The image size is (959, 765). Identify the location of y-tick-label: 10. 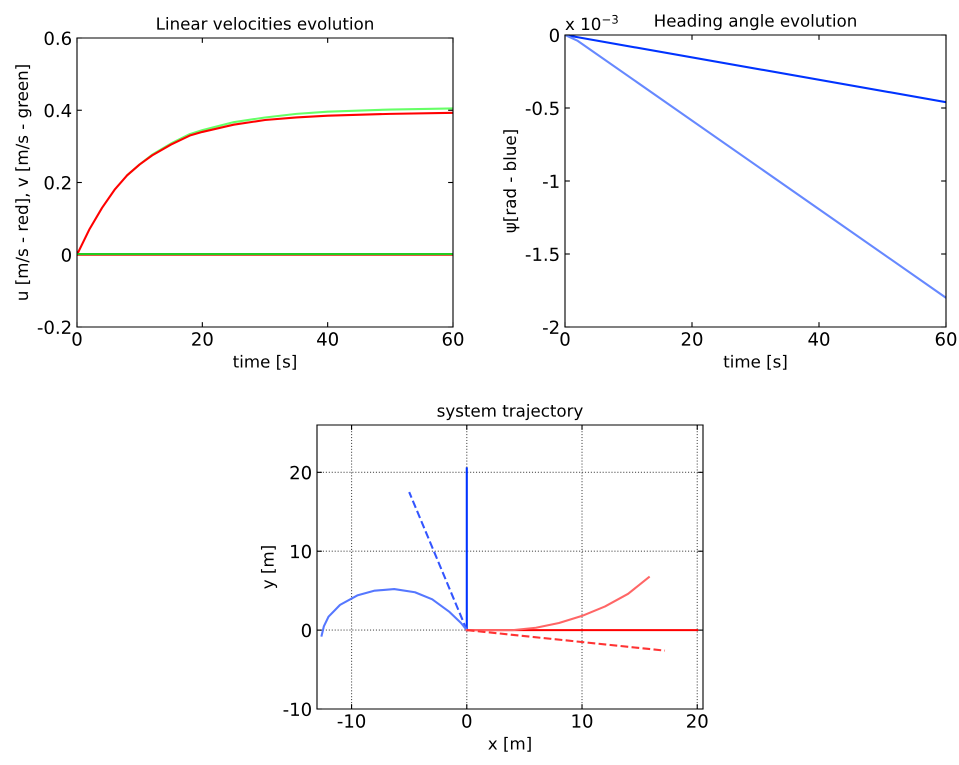
(301, 551).